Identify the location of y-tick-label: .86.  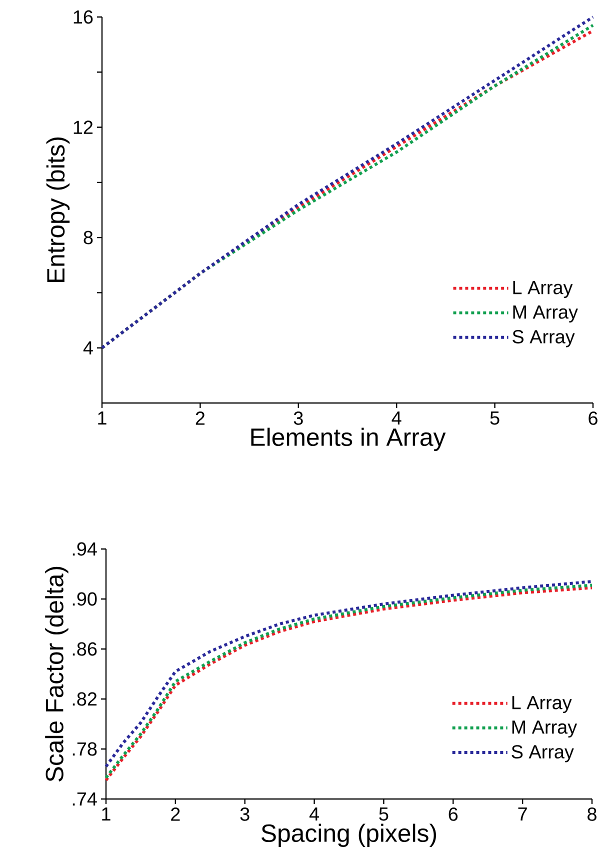
(85, 649).